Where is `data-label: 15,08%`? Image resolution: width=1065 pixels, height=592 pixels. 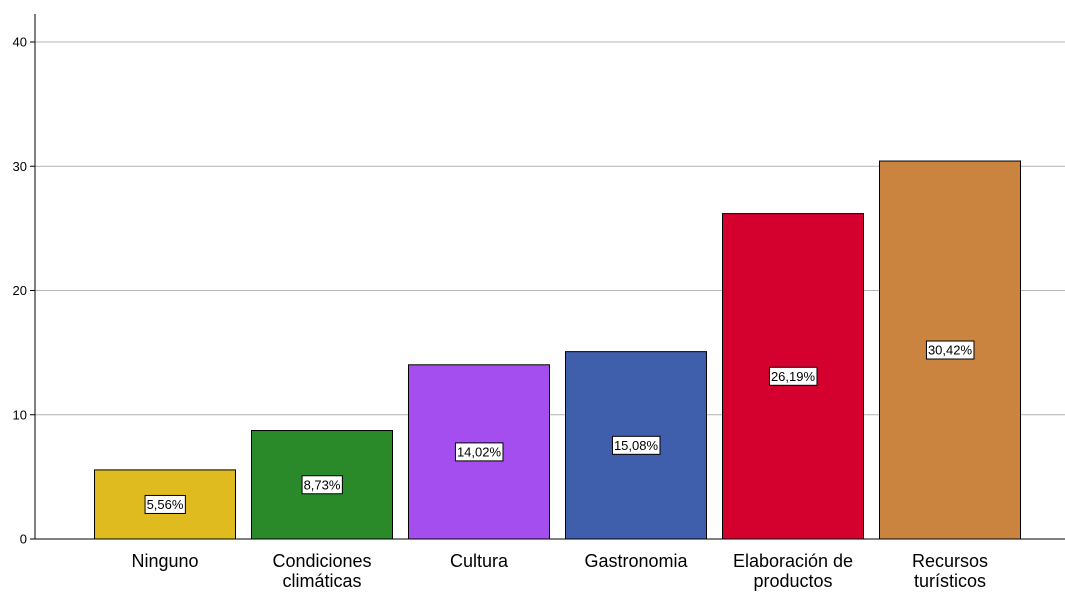
data-label: 15,08% is located at coordinates (636, 445).